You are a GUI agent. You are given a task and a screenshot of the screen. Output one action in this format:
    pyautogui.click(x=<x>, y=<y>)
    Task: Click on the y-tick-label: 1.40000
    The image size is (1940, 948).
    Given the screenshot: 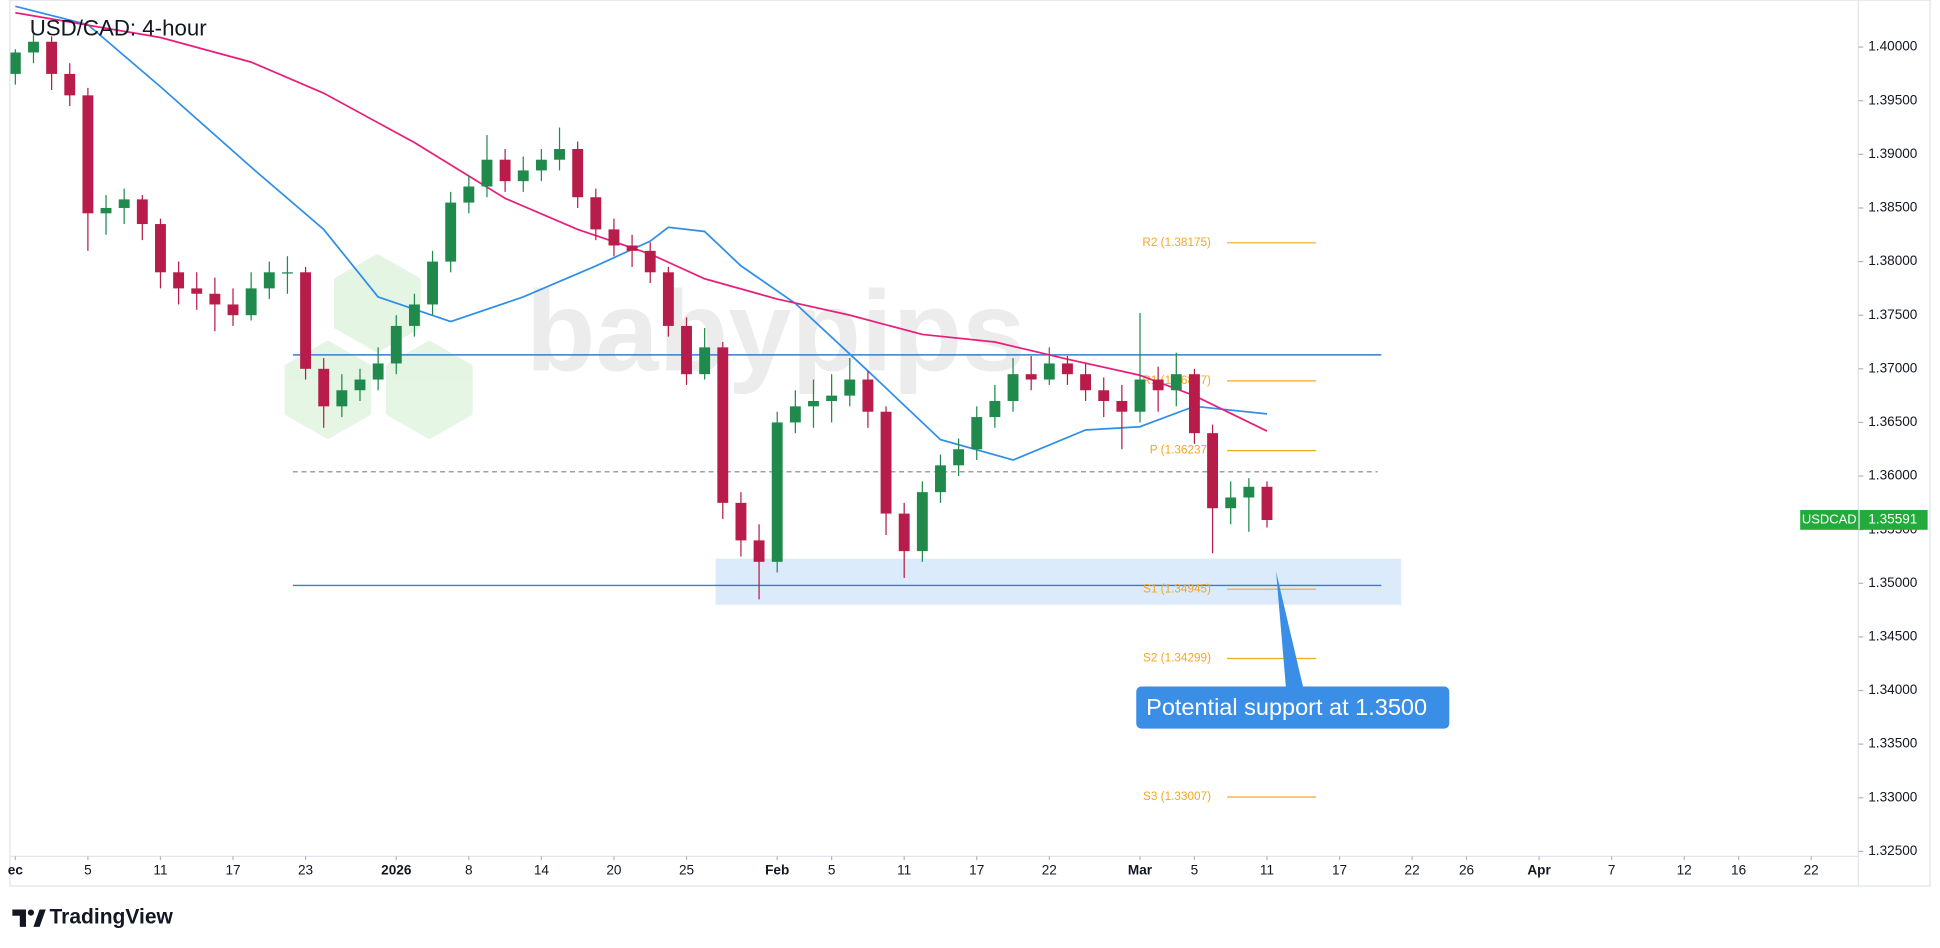 What is the action you would take?
    pyautogui.click(x=1893, y=46)
    